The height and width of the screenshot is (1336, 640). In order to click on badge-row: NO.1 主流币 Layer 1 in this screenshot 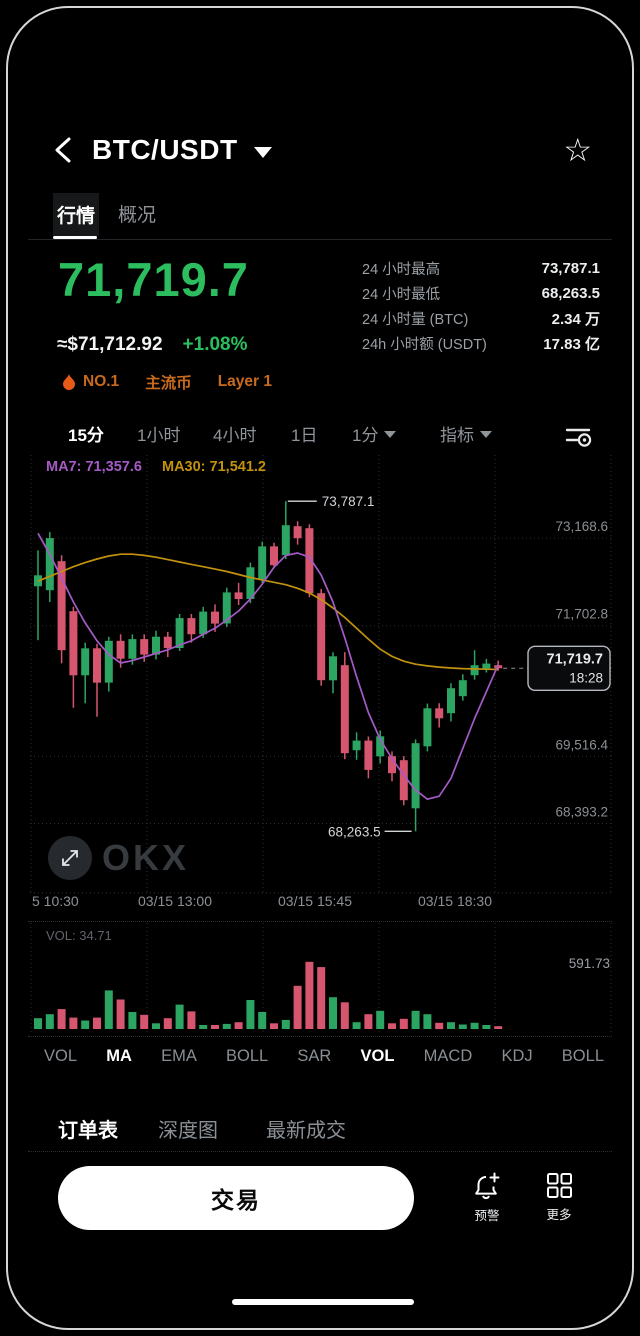, I will do `click(167, 382)`.